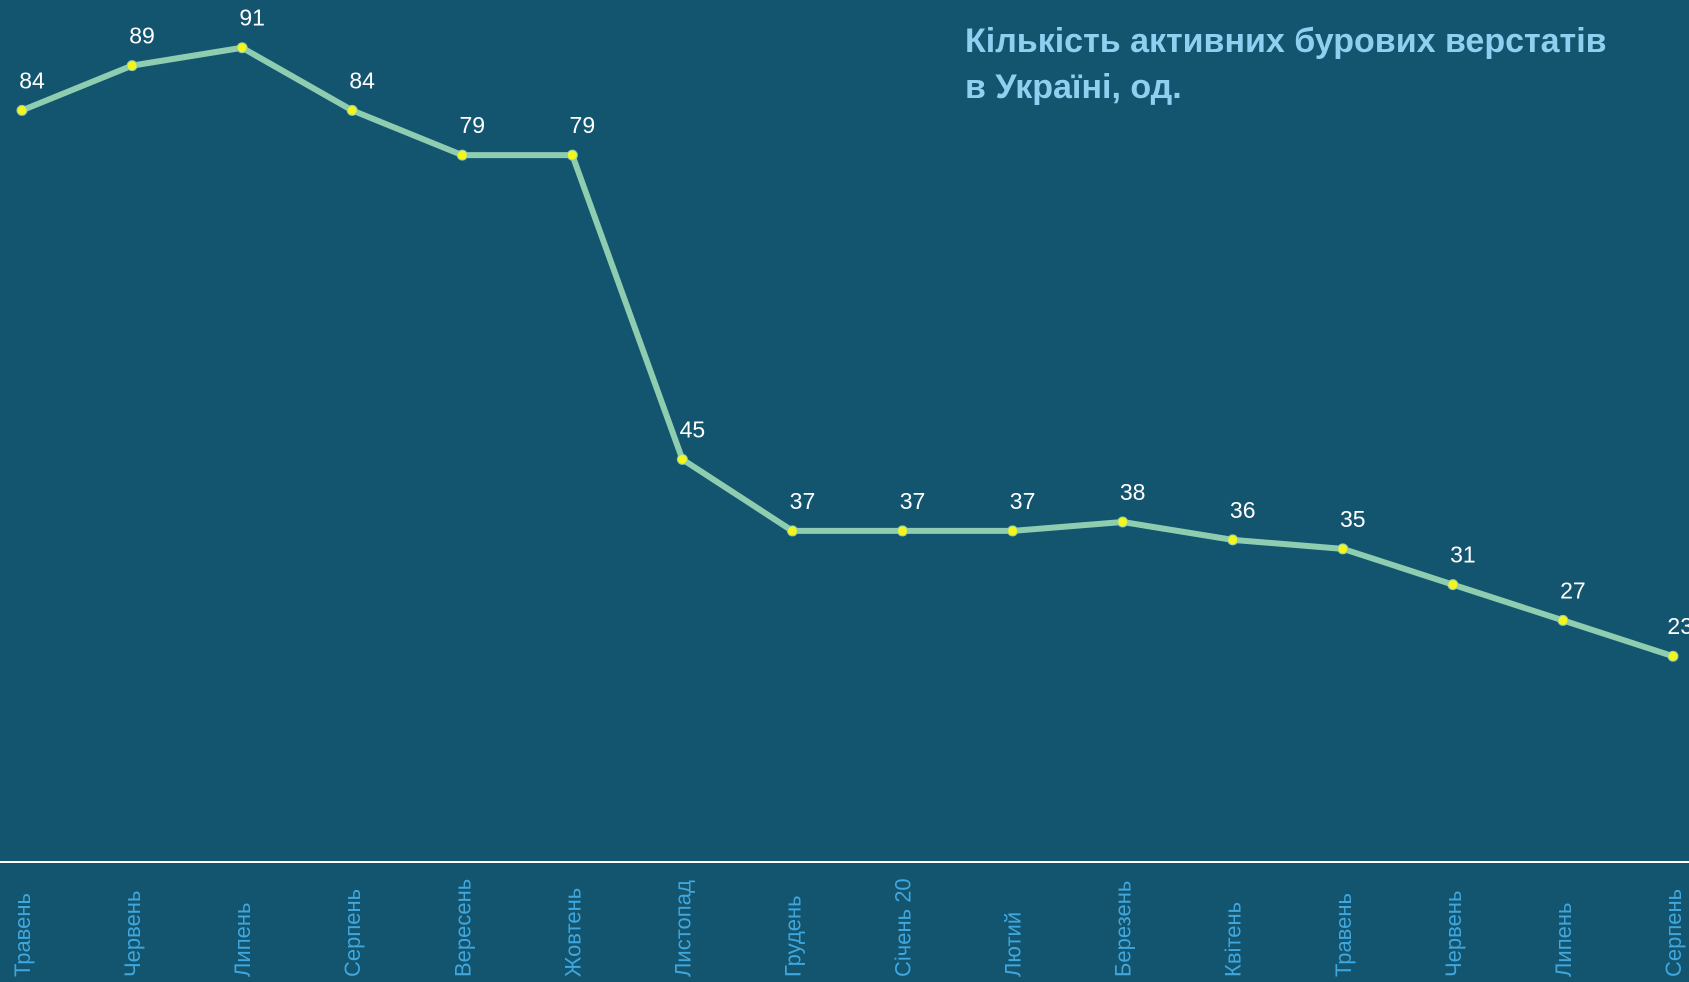 This screenshot has height=982, width=1689. What do you see at coordinates (572, 932) in the screenshot?
I see `x-tick-label: Жовтень` at bounding box center [572, 932].